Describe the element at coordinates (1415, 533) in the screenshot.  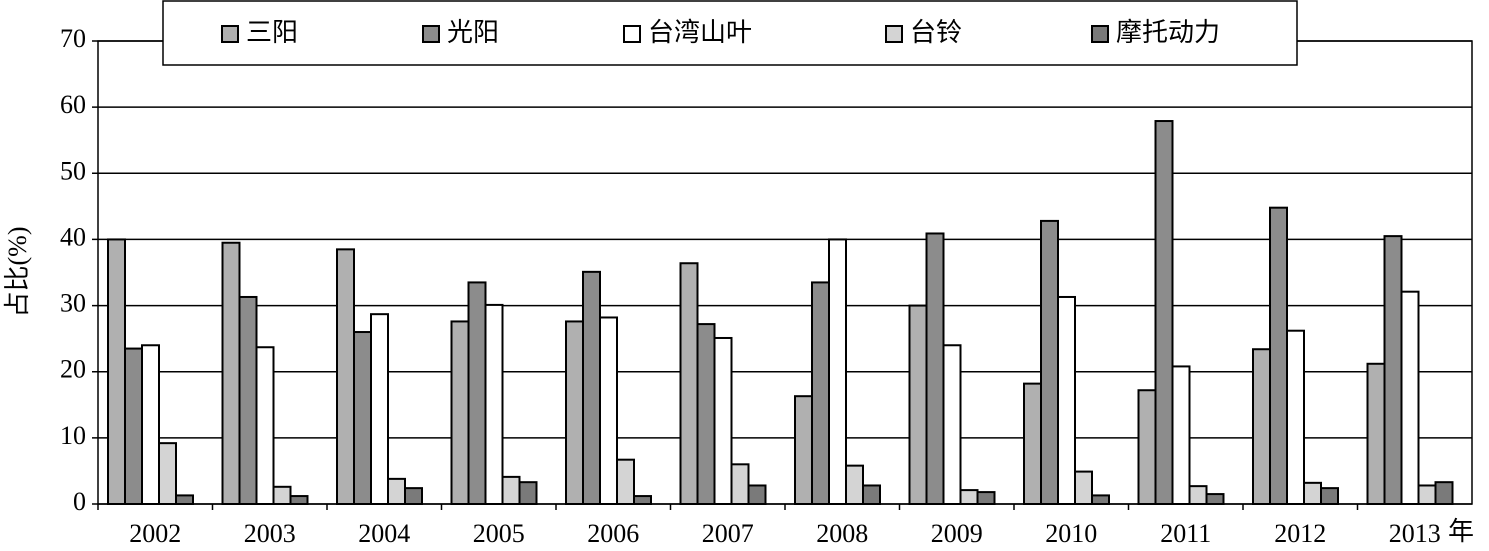
I see `x-tick-label: 2013` at that location.